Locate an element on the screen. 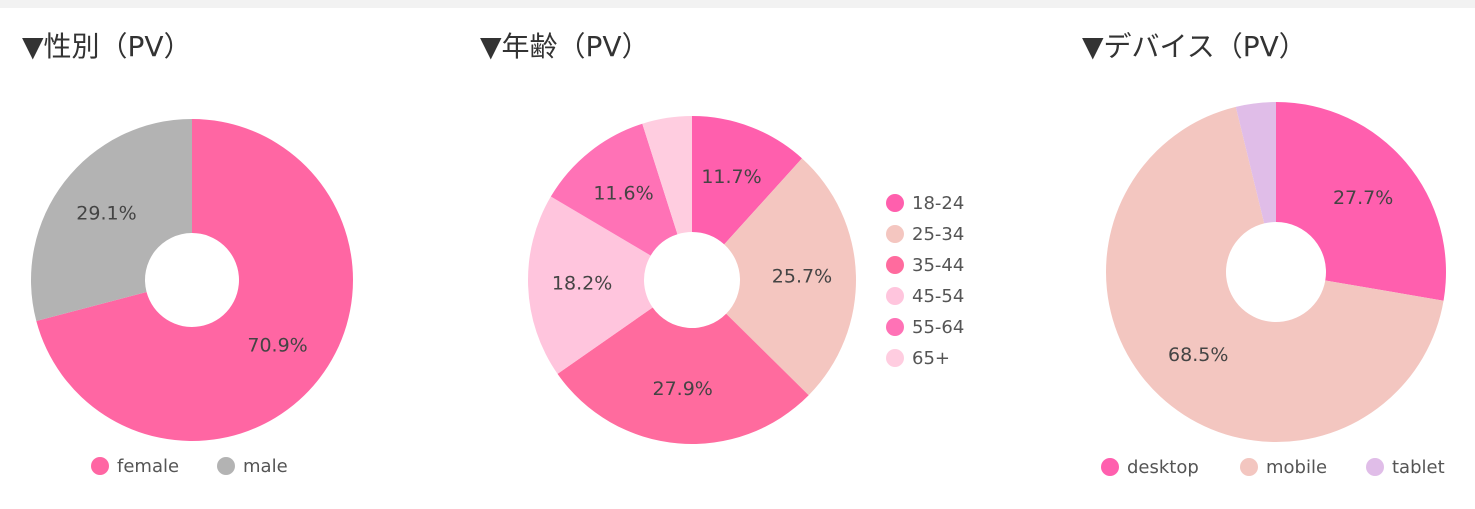 The image size is (1475, 509). slice-label: 27.7% is located at coordinates (1363, 198).